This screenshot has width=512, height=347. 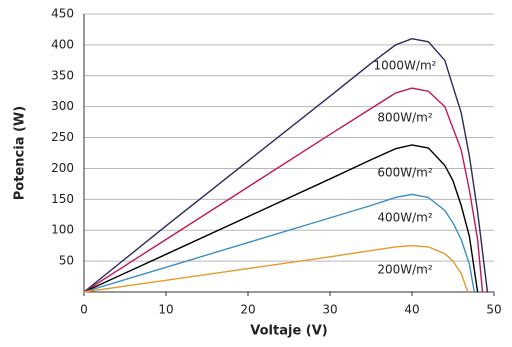 What do you see at coordinates (288, 331) in the screenshot?
I see `x-axis-title: Voltaje (V)` at bounding box center [288, 331].